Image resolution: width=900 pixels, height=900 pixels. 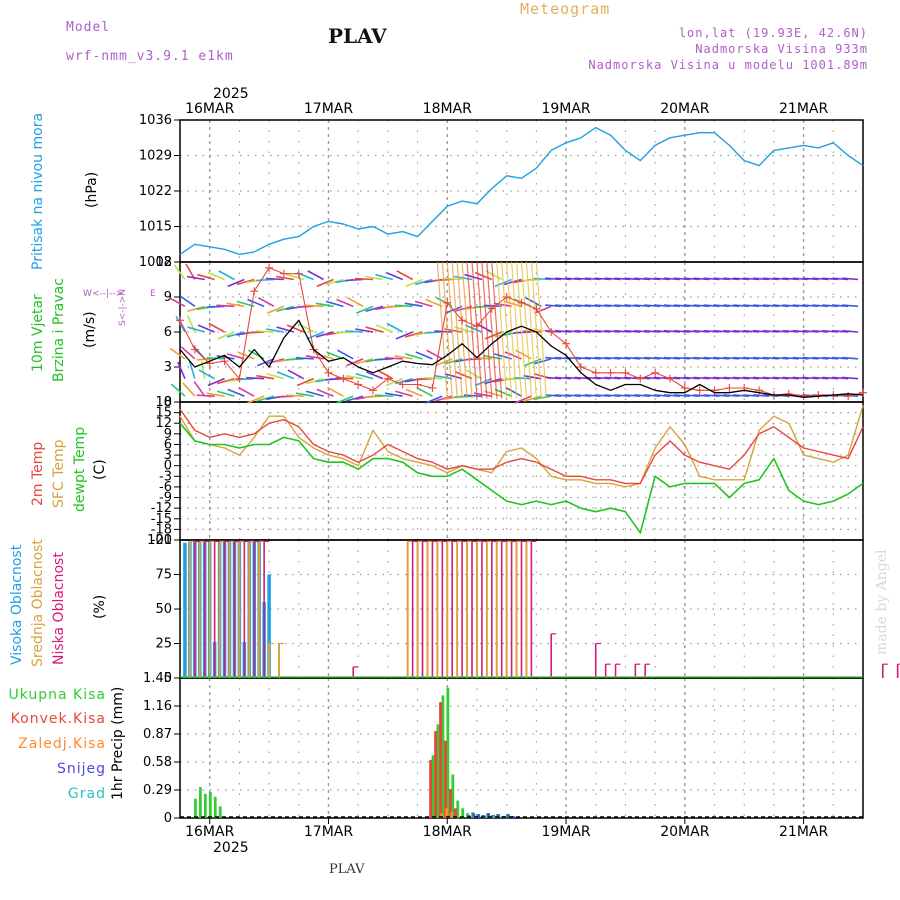 What do you see at coordinates (452, 815) in the screenshot?
I see `frz-precip-bar` at bounding box center [452, 815].